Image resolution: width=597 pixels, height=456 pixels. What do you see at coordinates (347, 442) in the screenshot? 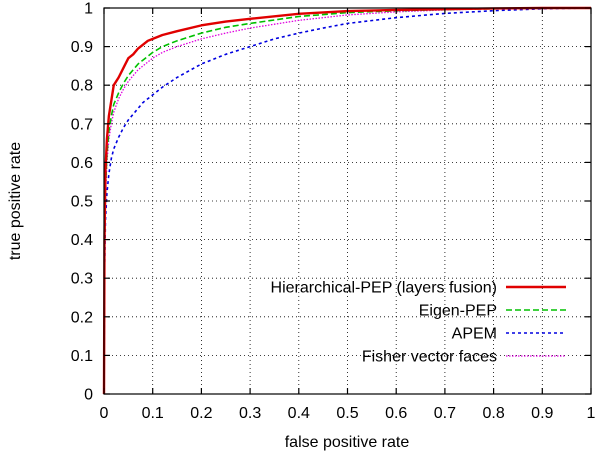
I see `x-axis-label: false positive rate` at bounding box center [347, 442].